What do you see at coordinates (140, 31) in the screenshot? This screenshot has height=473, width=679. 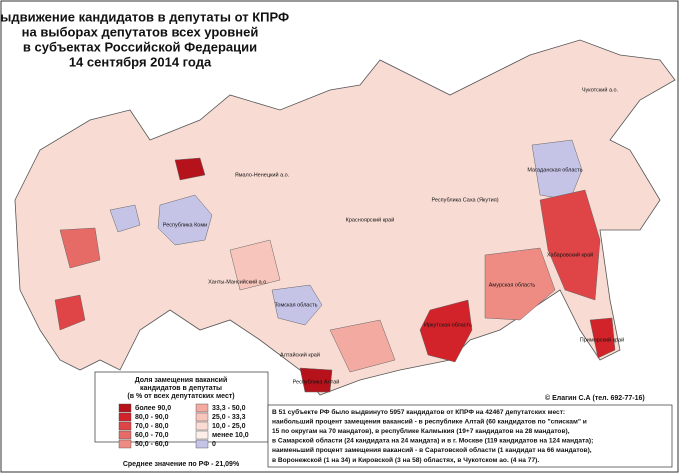 I see `title-line: на выборах депутатов всех уровней` at bounding box center [140, 31].